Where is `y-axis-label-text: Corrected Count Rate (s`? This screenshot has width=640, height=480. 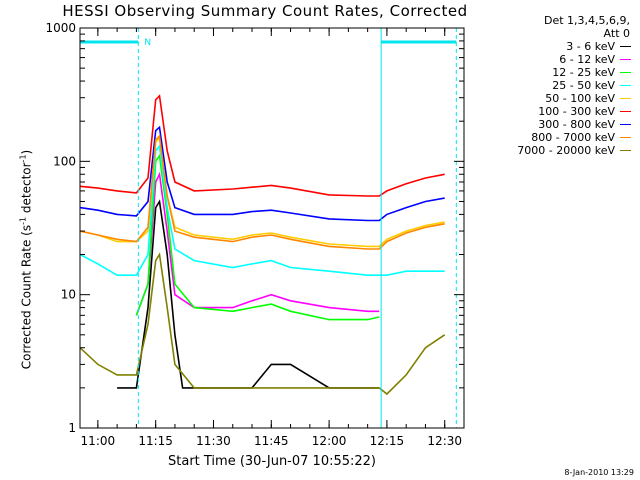 y-axis-label-text: Corrected Count Rate (s is located at coordinates (26, 297).